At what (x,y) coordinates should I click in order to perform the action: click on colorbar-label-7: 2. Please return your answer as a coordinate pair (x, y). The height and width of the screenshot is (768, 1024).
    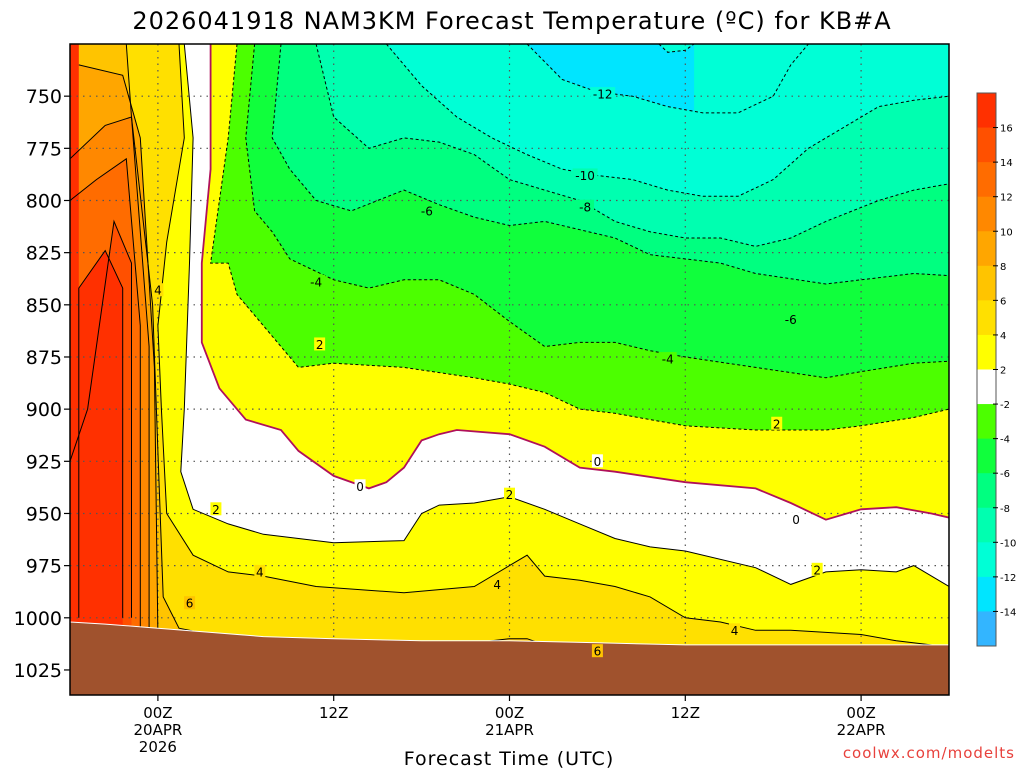
    Looking at the image, I should click on (1003, 371).